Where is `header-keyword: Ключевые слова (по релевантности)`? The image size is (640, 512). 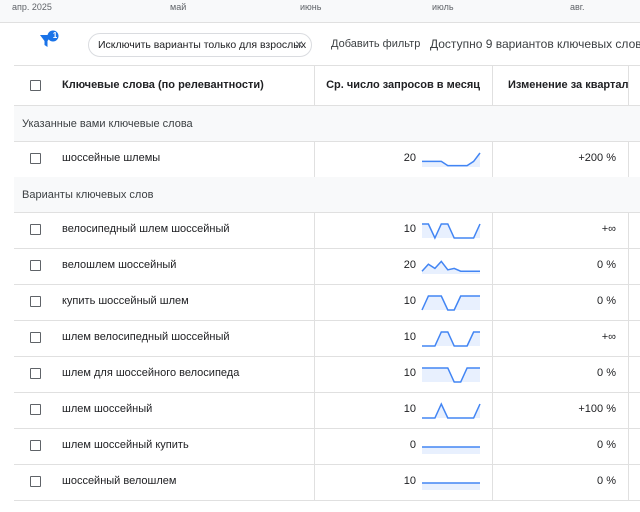
header-keyword: Ключевые слова (по релевантности) is located at coordinates (163, 85).